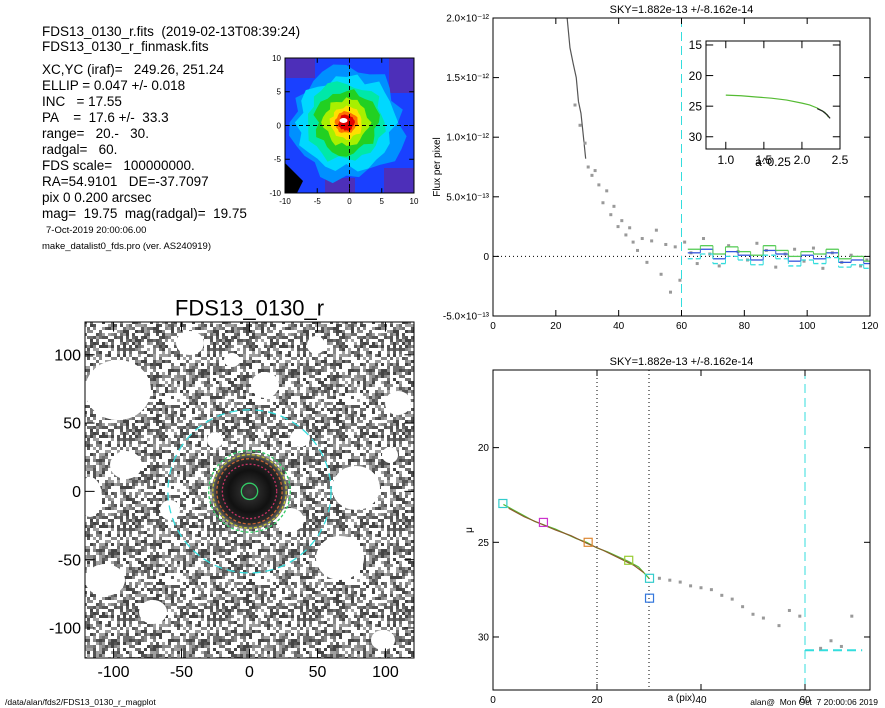  What do you see at coordinates (249, 308) in the screenshot?
I see `chart-title: FDS13_0130_r` at bounding box center [249, 308].